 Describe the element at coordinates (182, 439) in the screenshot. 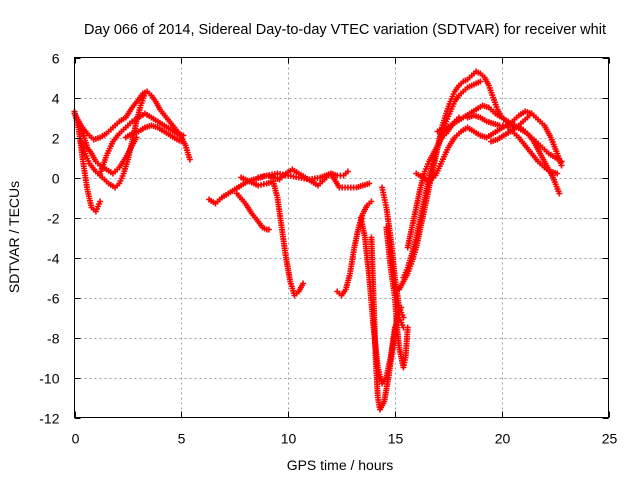

I see `x-tick-label: 5` at that location.